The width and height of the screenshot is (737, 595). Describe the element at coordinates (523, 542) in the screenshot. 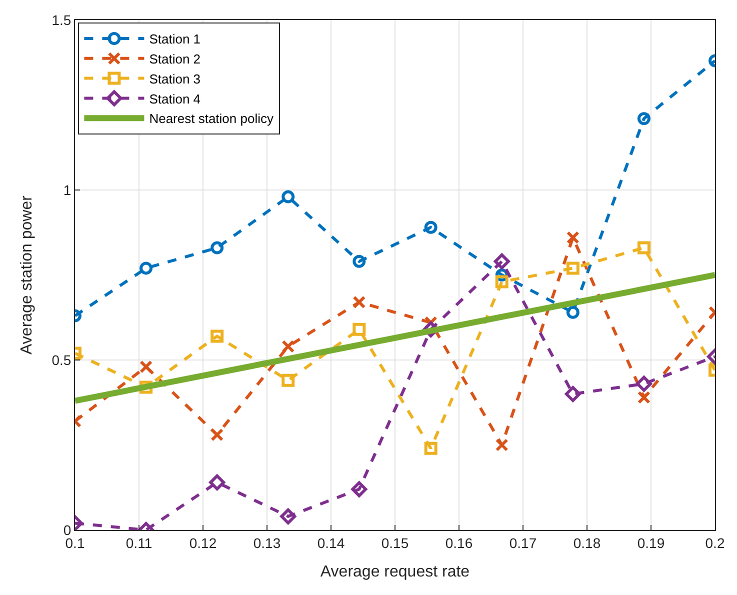

I see `x-tick-label: 0.17` at that location.